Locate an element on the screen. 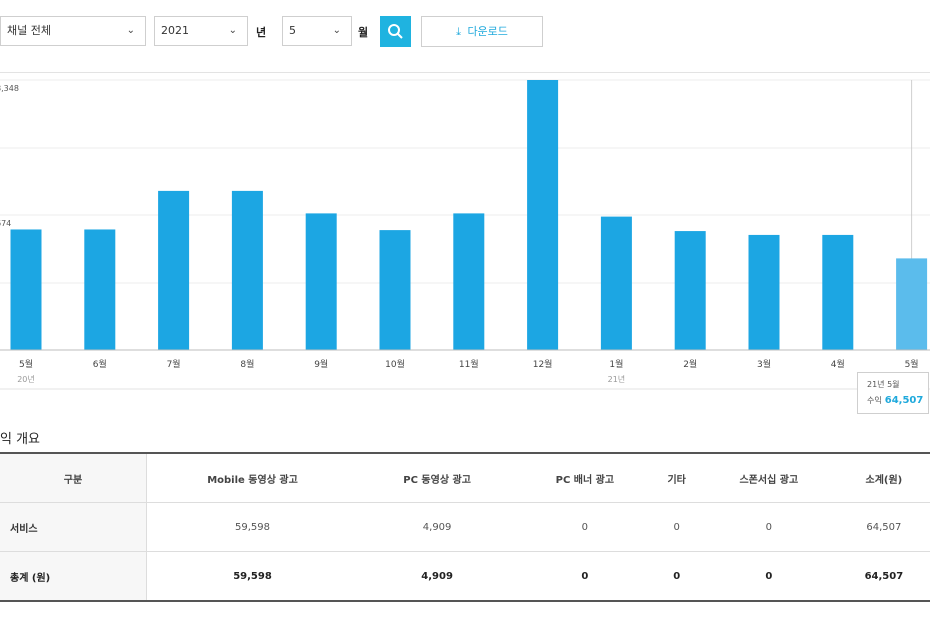 The height and width of the screenshot is (620, 930). x-tick-label: 12월 is located at coordinates (543, 364).